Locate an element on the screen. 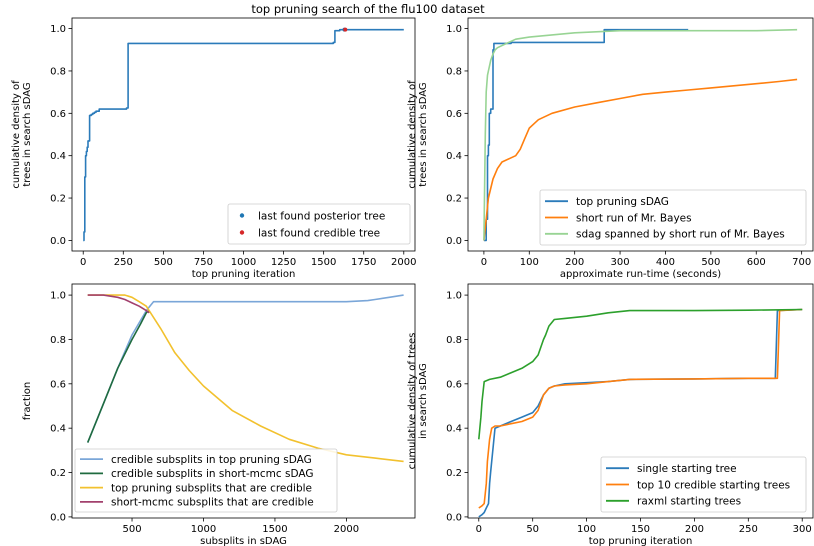 The height and width of the screenshot is (546, 814). x-tick-label: 400 is located at coordinates (665, 262).